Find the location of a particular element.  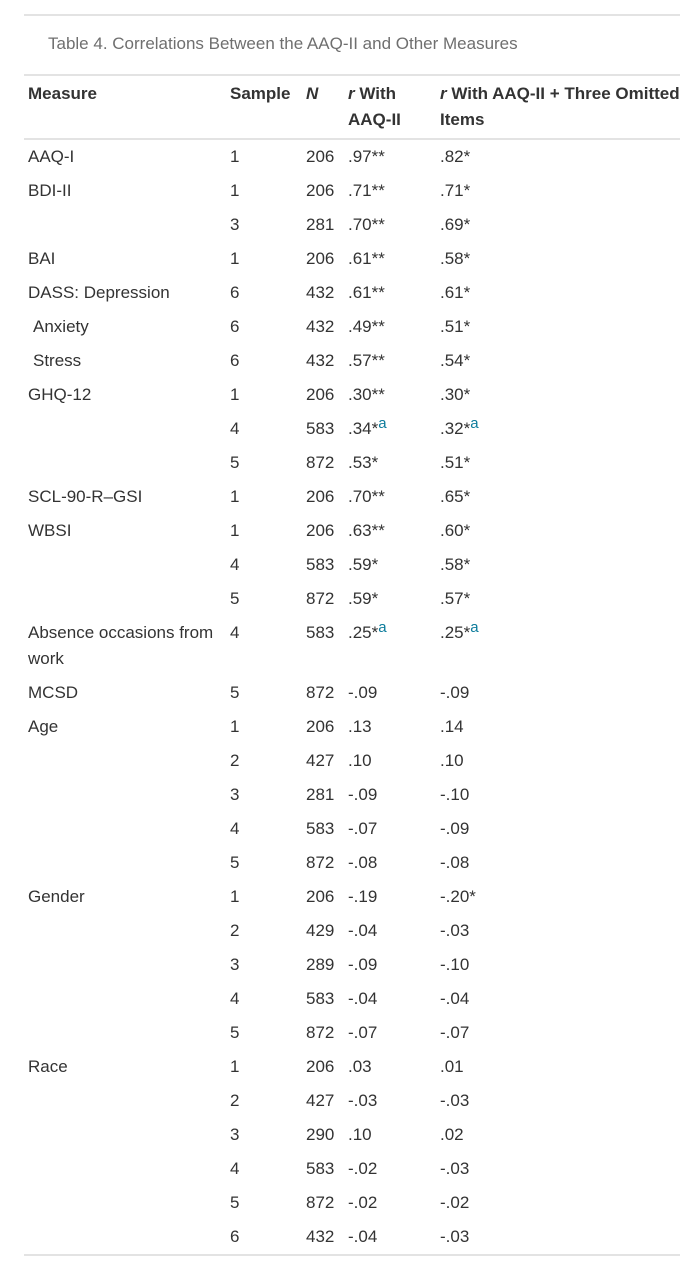

cell-measure: Anxiety is located at coordinates (61, 326).